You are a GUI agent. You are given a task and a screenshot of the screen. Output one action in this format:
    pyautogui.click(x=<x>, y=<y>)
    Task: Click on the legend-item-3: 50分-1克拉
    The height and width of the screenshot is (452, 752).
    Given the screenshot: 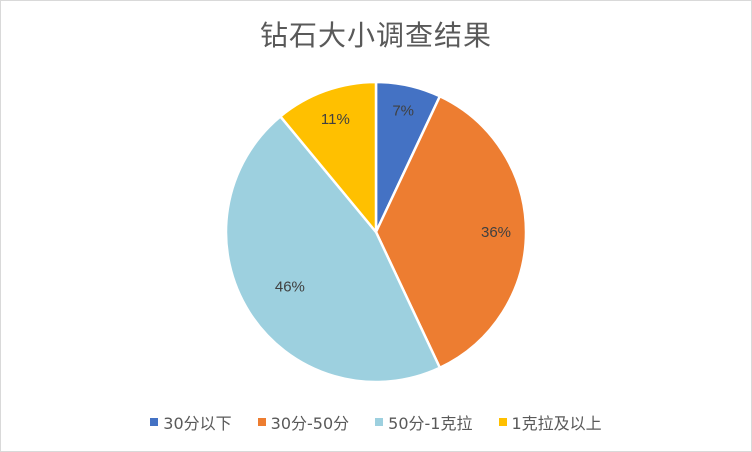 What is the action you would take?
    pyautogui.click(x=424, y=422)
    